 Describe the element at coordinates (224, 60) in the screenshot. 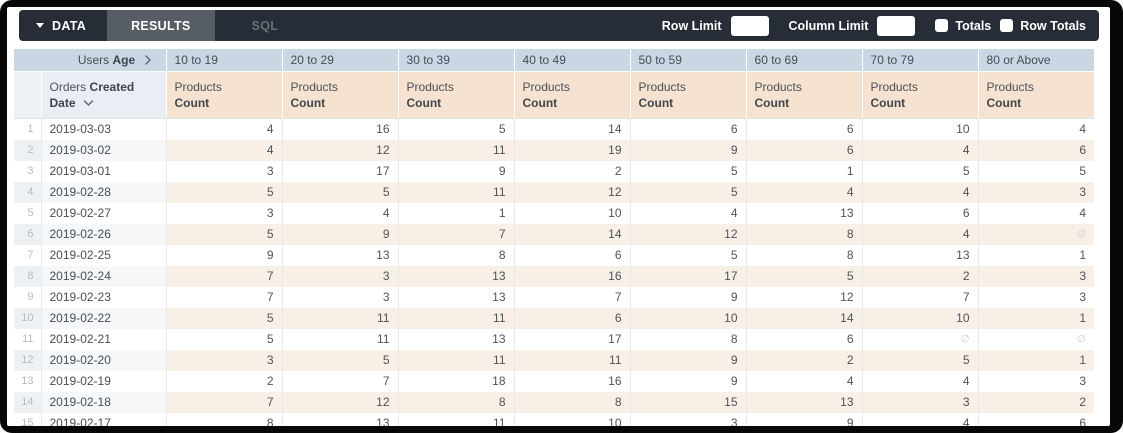

I see `pivot-column-header: 10 to 19` at that location.